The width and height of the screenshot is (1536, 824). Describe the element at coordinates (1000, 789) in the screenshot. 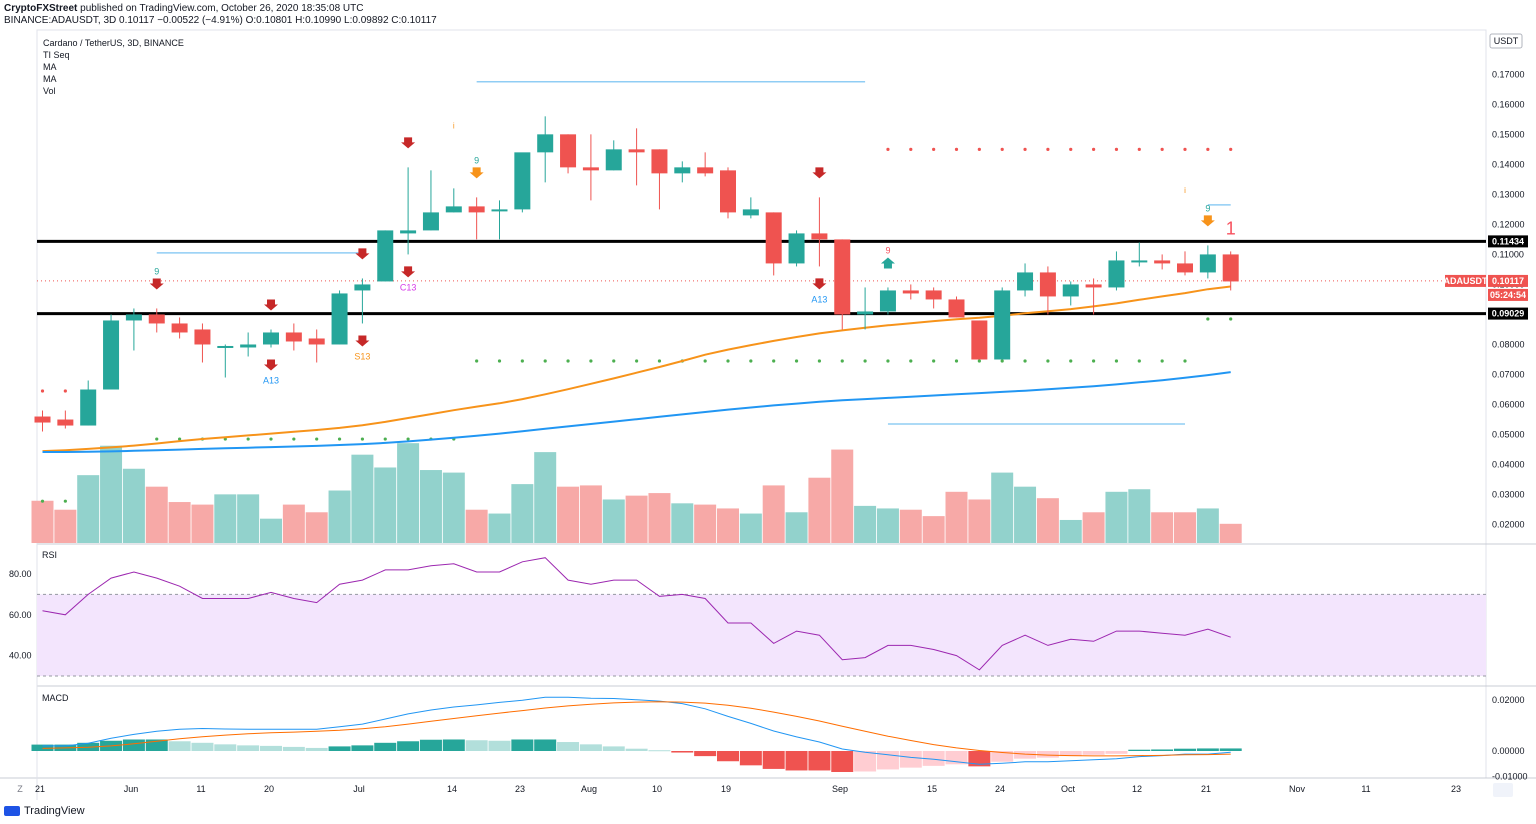

I see `time-tick-label: 24` at that location.